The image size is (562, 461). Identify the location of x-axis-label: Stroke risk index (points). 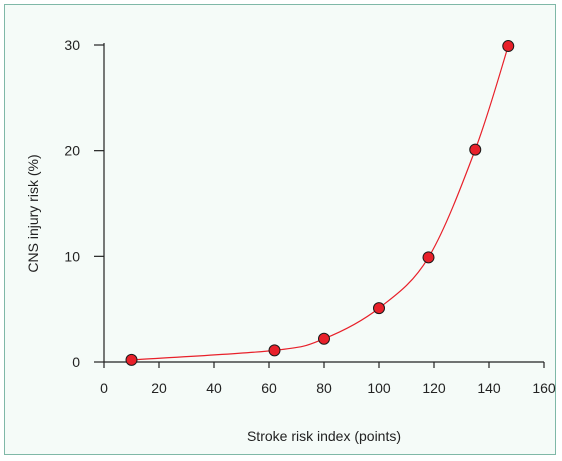
(324, 436).